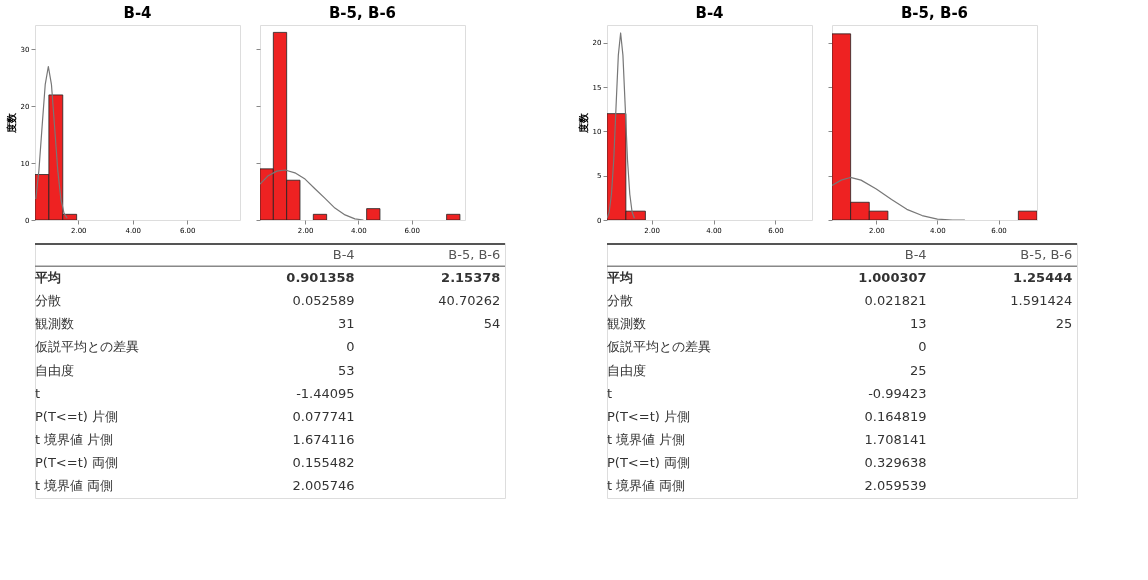 Image resolution: width=1148 pixels, height=580 pixels. Describe the element at coordinates (325, 393) in the screenshot. I see `text: -1.44095` at that location.